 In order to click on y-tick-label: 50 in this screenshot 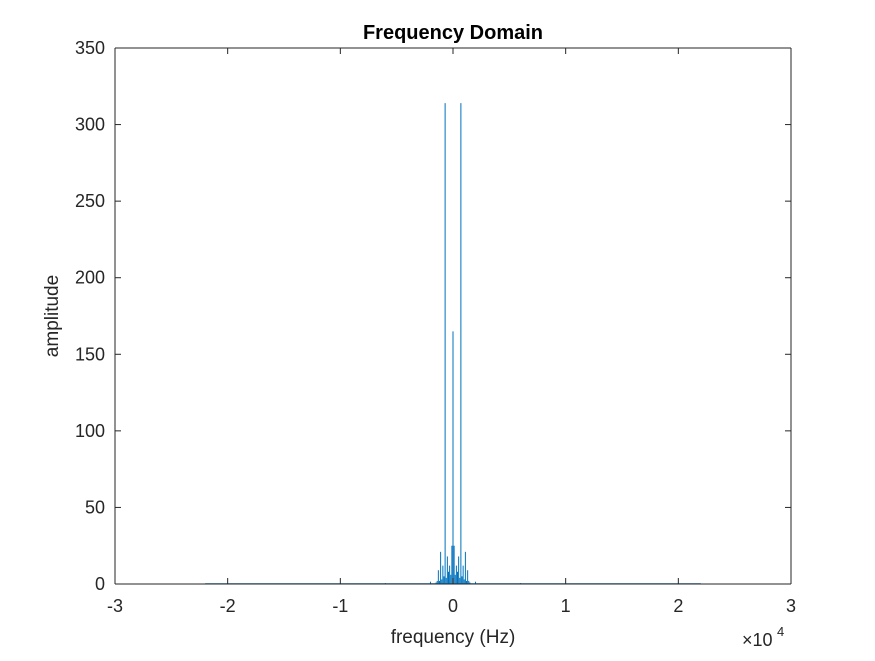, I will do `click(95, 507)`.